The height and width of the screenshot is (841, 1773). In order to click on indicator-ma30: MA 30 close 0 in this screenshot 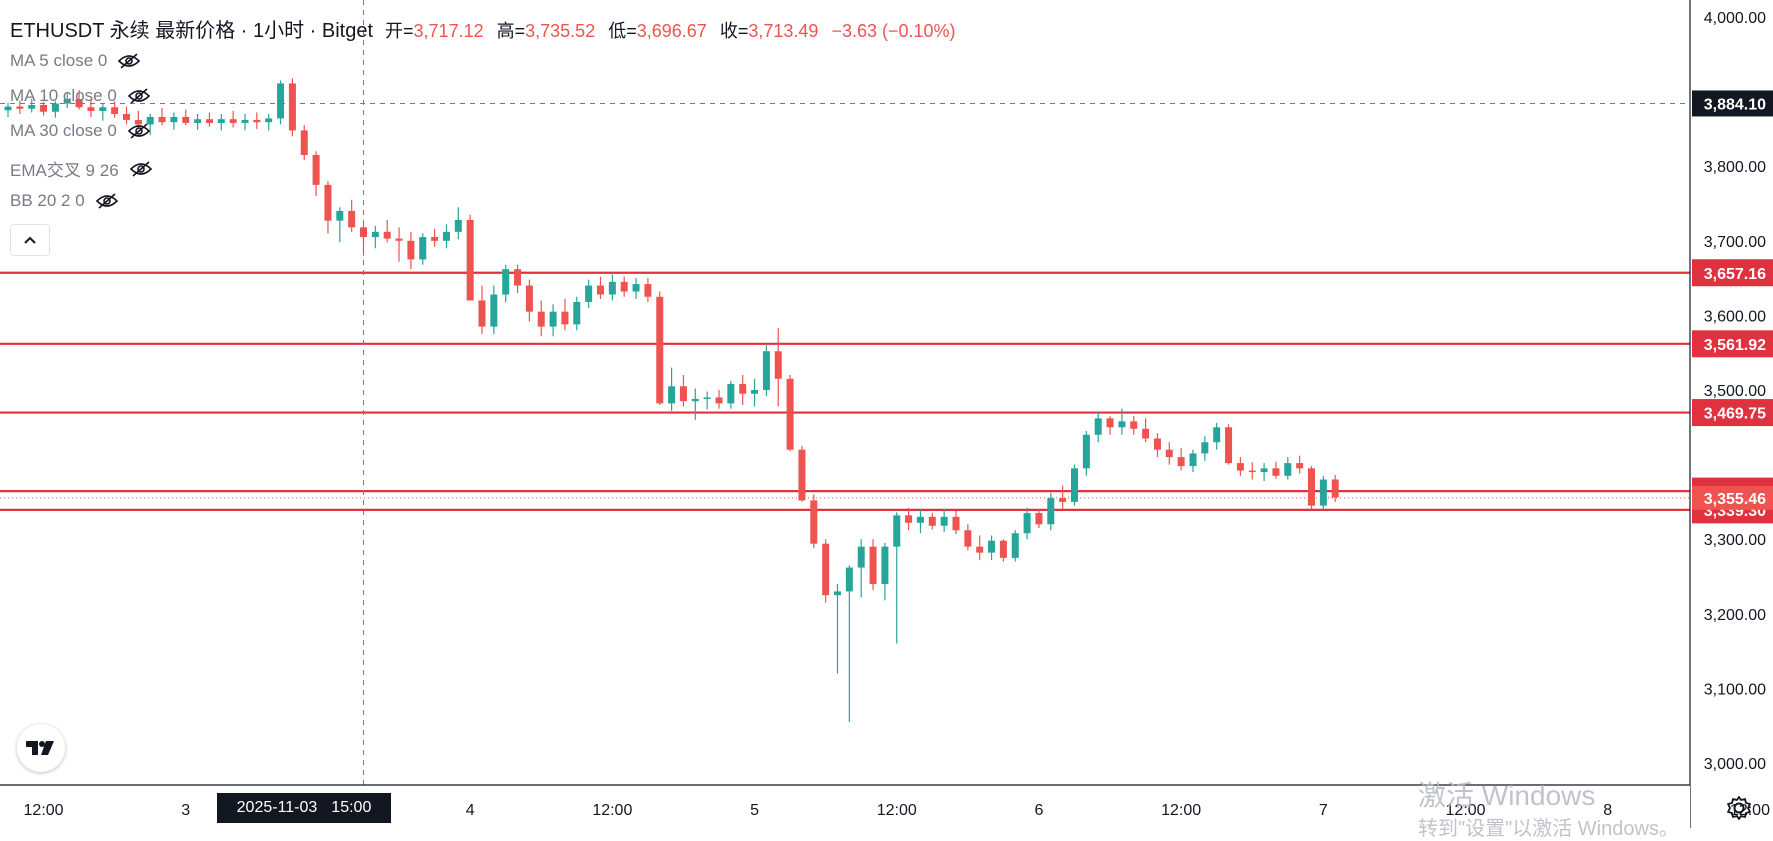, I will do `click(80, 131)`.